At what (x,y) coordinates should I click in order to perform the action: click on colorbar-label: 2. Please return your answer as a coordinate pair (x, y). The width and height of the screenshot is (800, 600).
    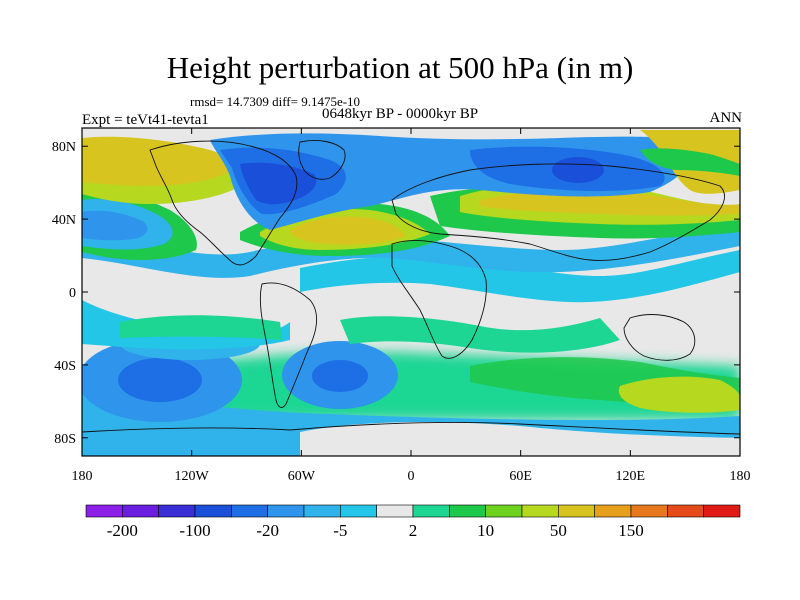
    Looking at the image, I should click on (413, 530).